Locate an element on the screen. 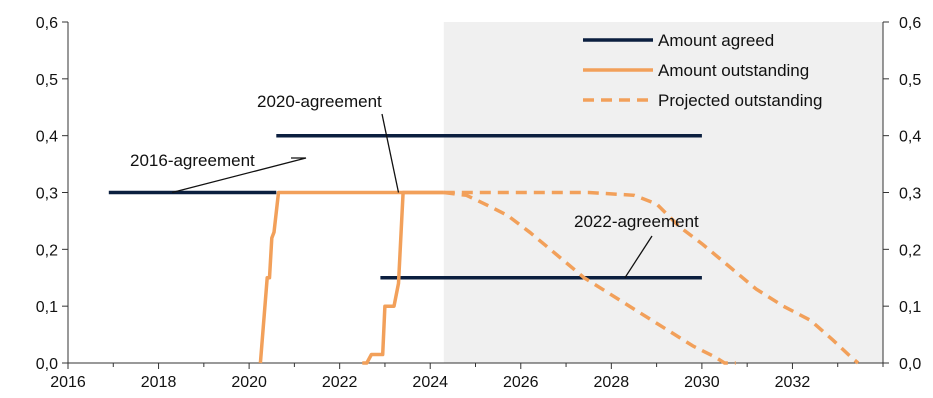 The image size is (933, 398). y-tick-label-left: 0,4 is located at coordinates (47, 137).